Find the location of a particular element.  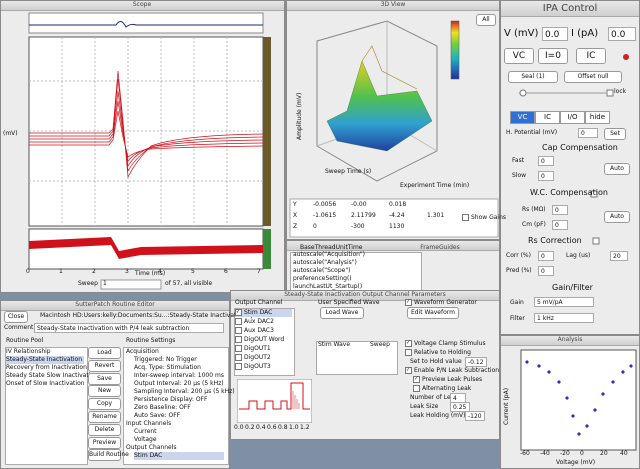

label: 3D View is located at coordinates (393, 4).